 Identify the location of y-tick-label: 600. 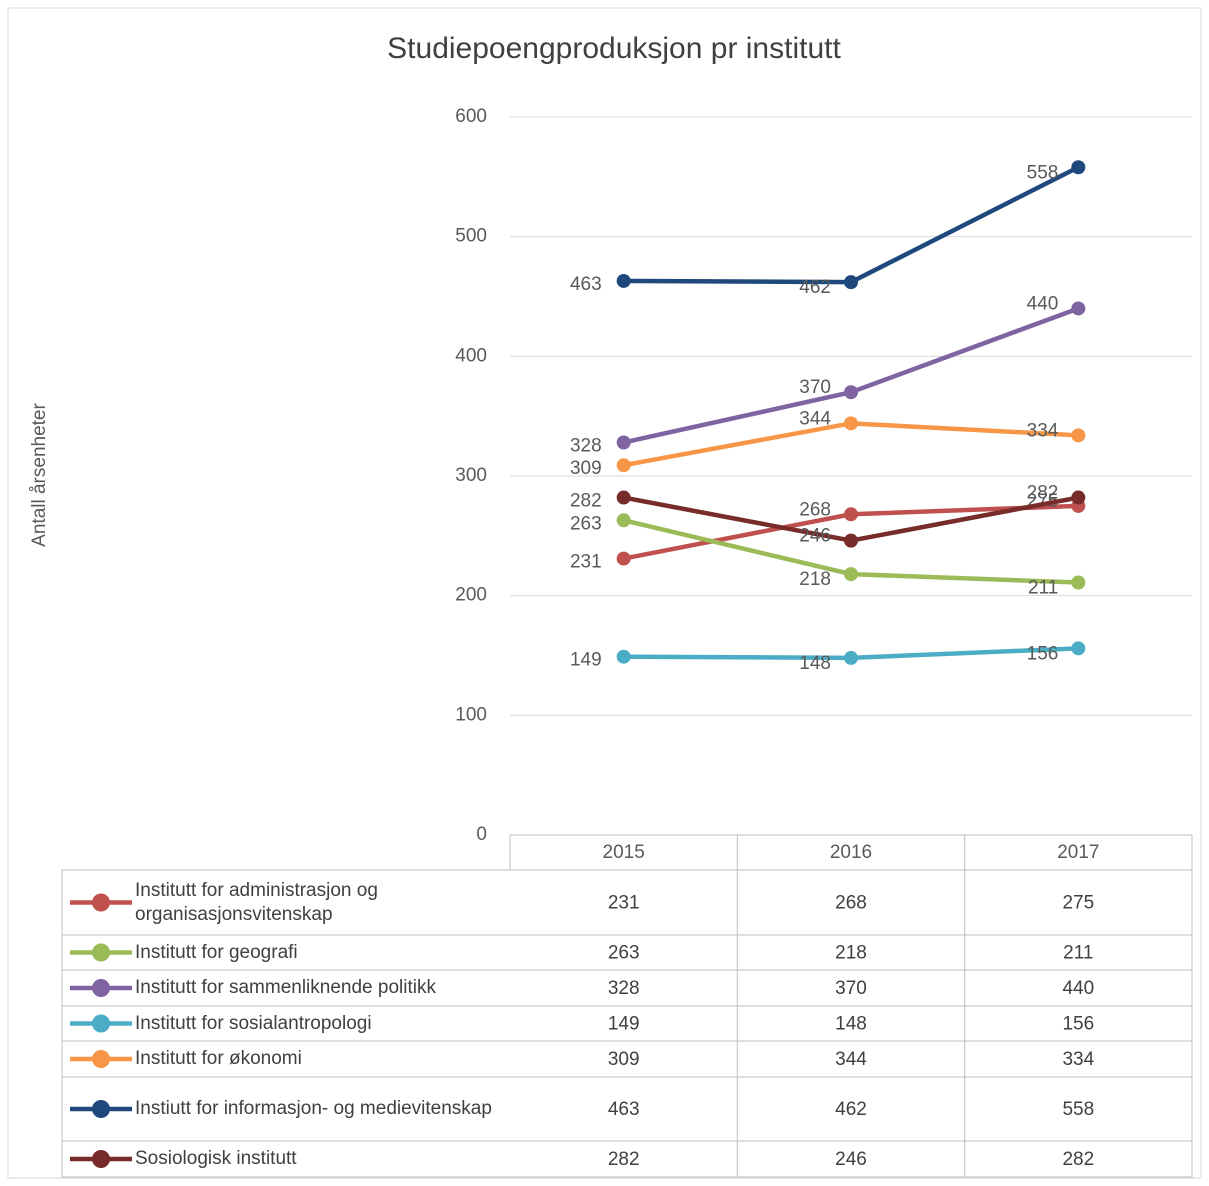
(471, 116).